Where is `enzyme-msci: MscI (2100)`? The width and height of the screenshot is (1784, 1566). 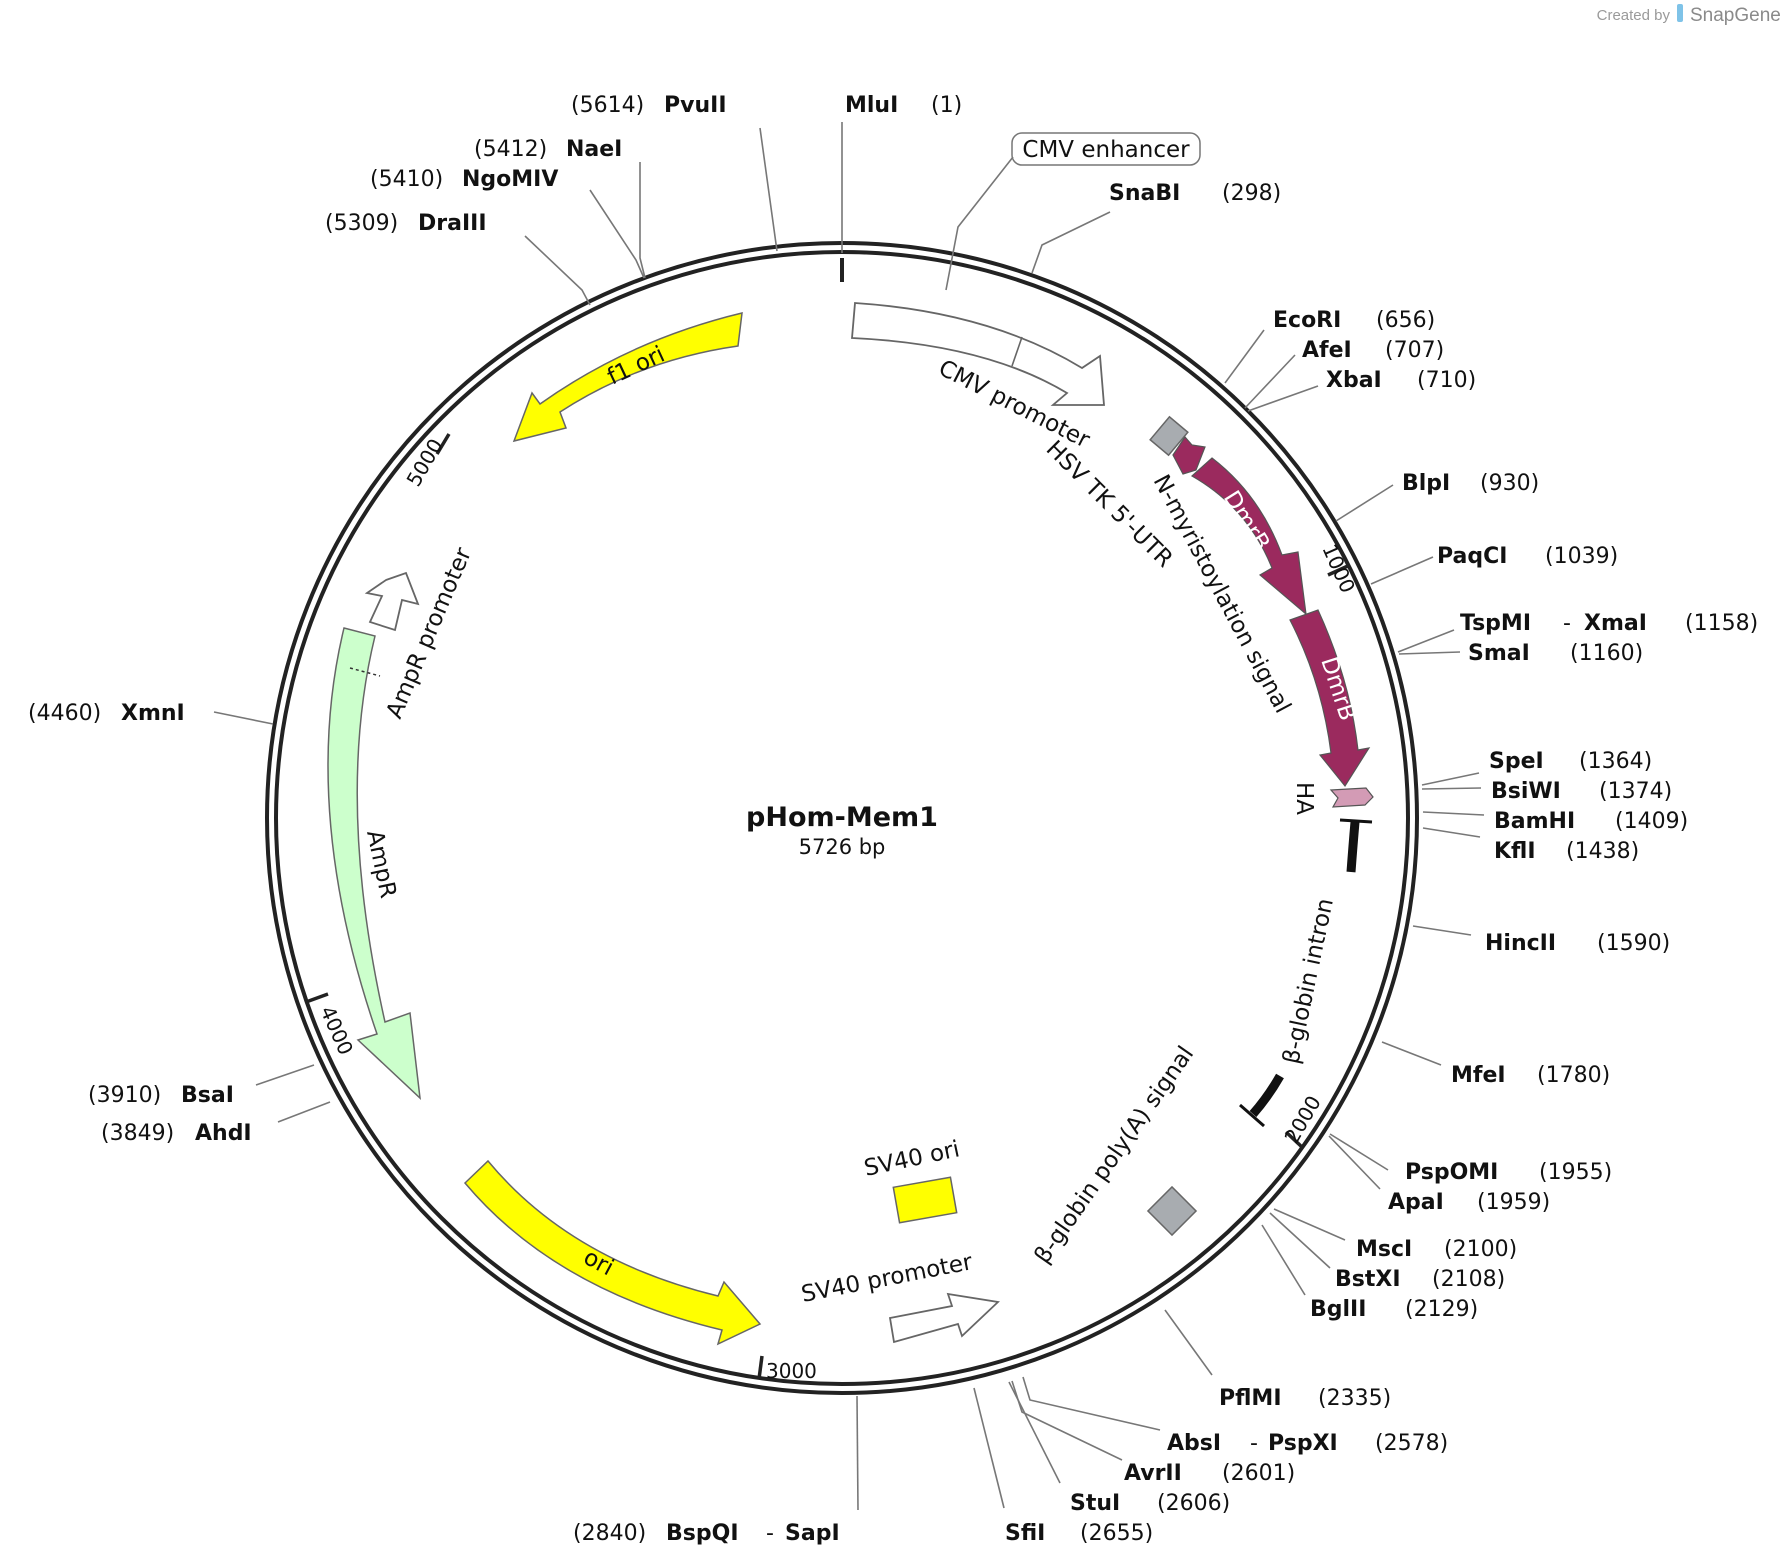 enzyme-msci: MscI (2100) is located at coordinates (1436, 1249).